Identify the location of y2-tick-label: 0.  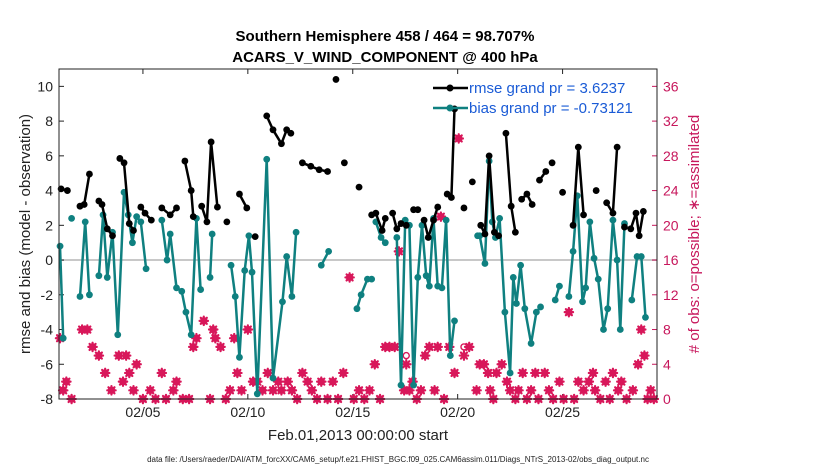
(667, 399).